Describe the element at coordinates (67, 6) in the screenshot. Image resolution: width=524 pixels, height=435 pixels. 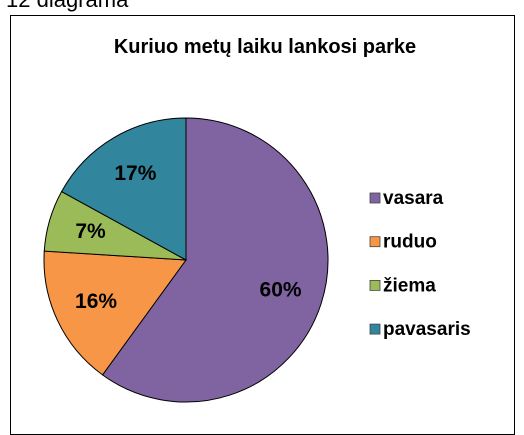
I see `caption: 12 diagrama` at that location.